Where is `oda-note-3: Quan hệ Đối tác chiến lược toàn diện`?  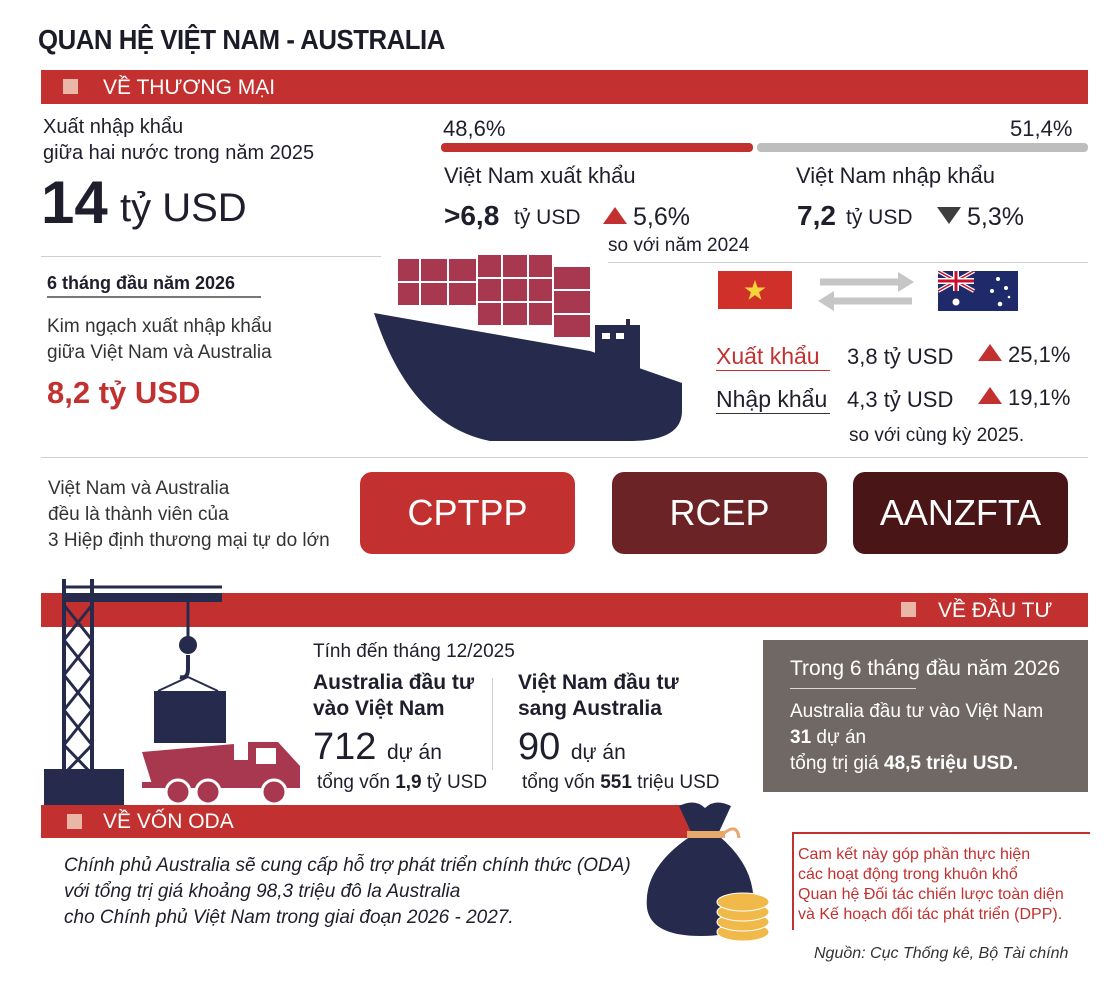
oda-note-3: Quan hệ Đối tác chiến lược toàn diện is located at coordinates (931, 894).